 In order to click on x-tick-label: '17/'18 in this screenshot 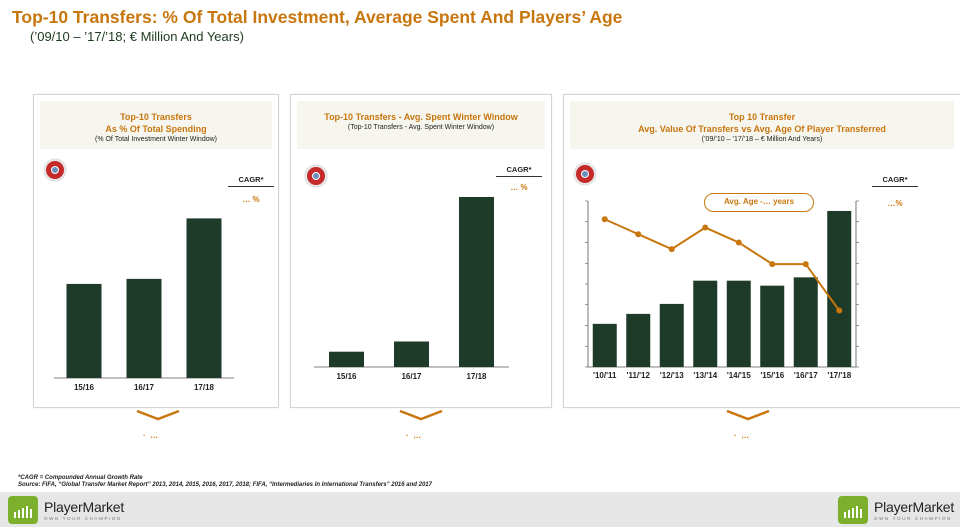, I will do `click(839, 375)`.